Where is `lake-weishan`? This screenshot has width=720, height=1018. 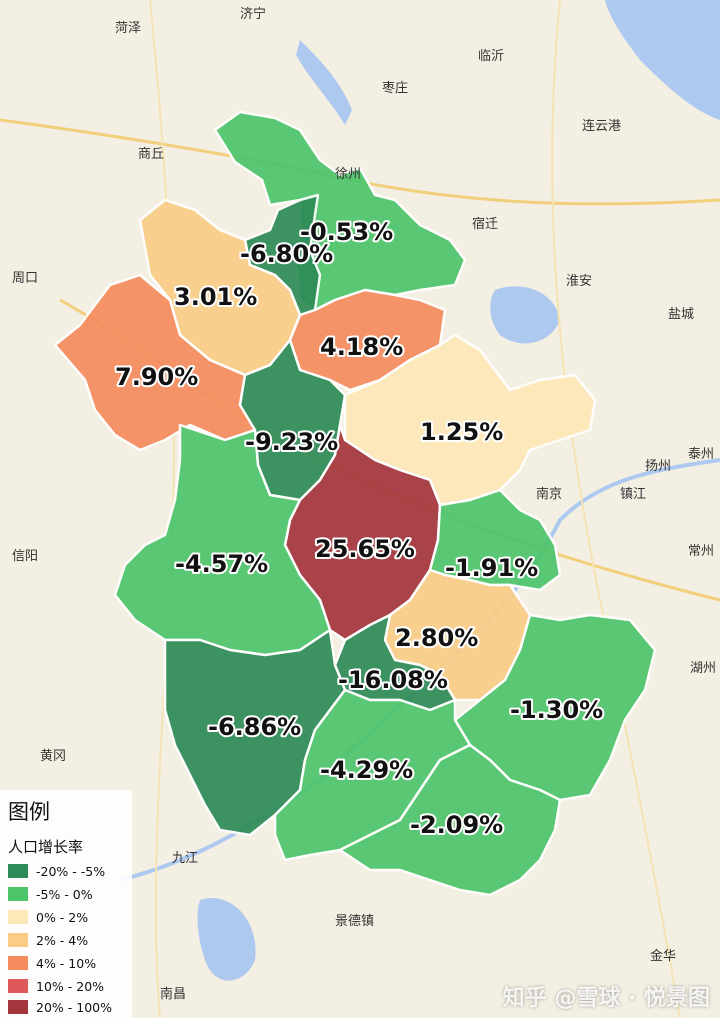
lake-weishan is located at coordinates (324, 82).